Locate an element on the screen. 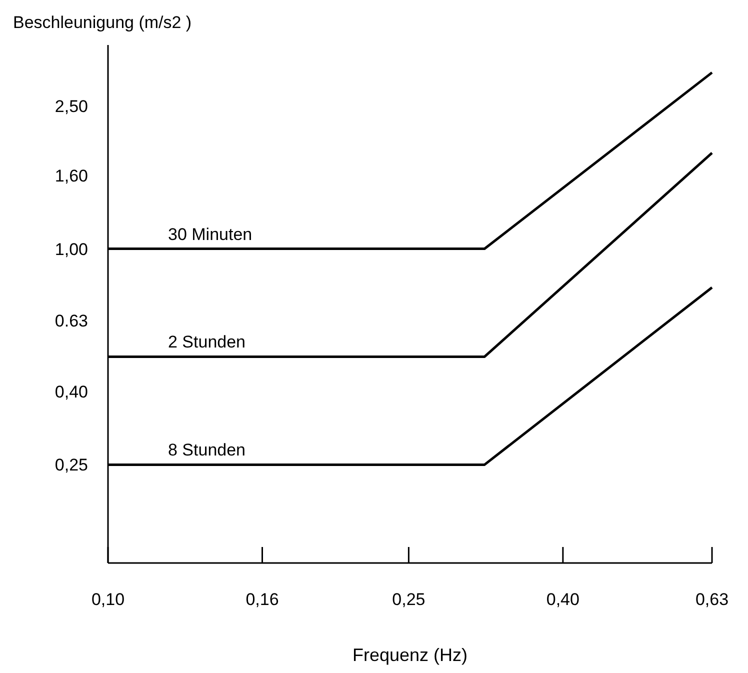 The width and height of the screenshot is (748, 673). series-label: 2 Stunden is located at coordinates (207, 342).